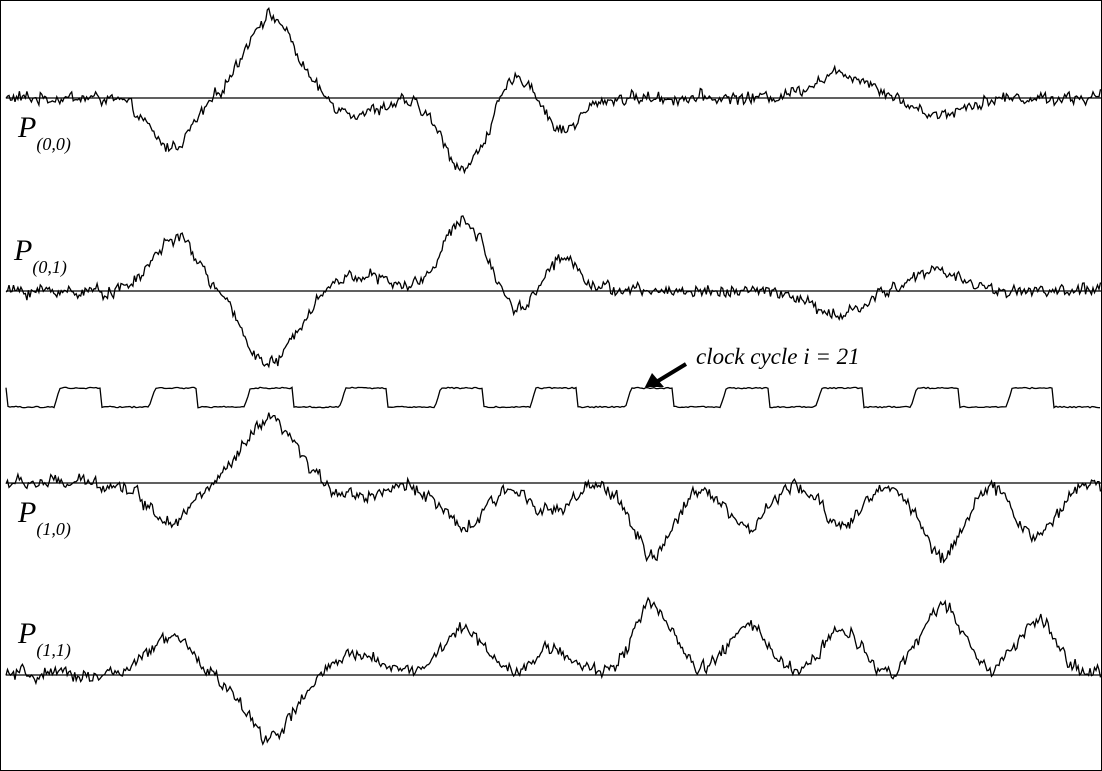 The height and width of the screenshot is (771, 1102). I want to click on series-label-p10-main: P, so click(26, 512).